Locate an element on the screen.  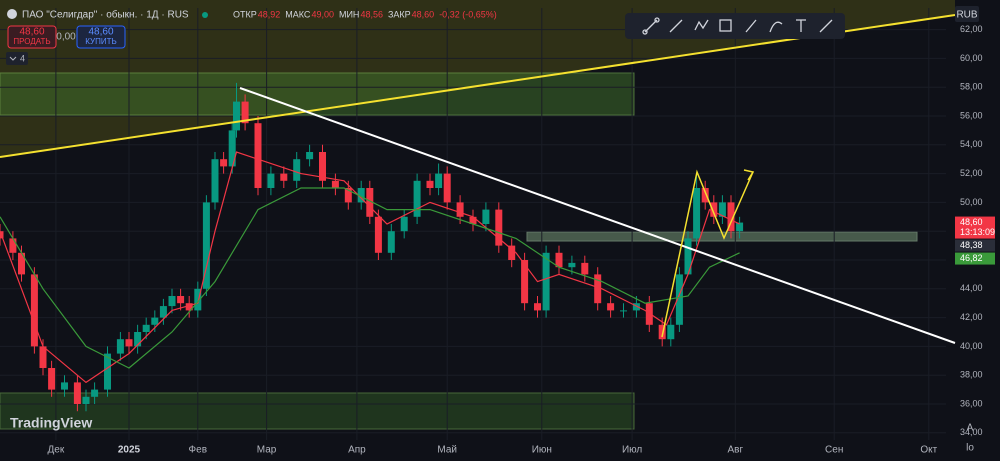
buy-button is located at coordinates (101, 37).